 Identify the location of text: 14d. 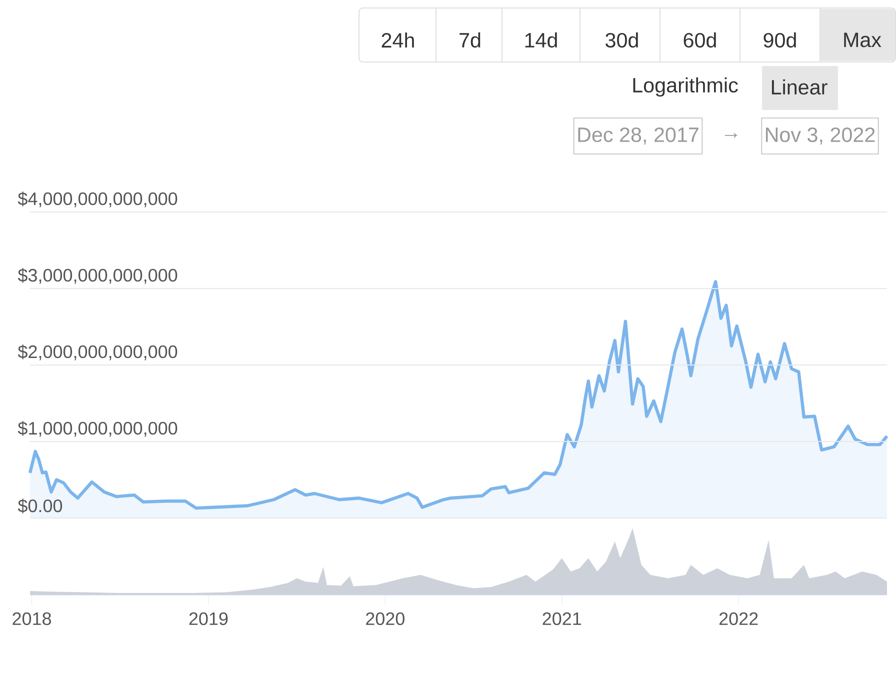
(541, 40).